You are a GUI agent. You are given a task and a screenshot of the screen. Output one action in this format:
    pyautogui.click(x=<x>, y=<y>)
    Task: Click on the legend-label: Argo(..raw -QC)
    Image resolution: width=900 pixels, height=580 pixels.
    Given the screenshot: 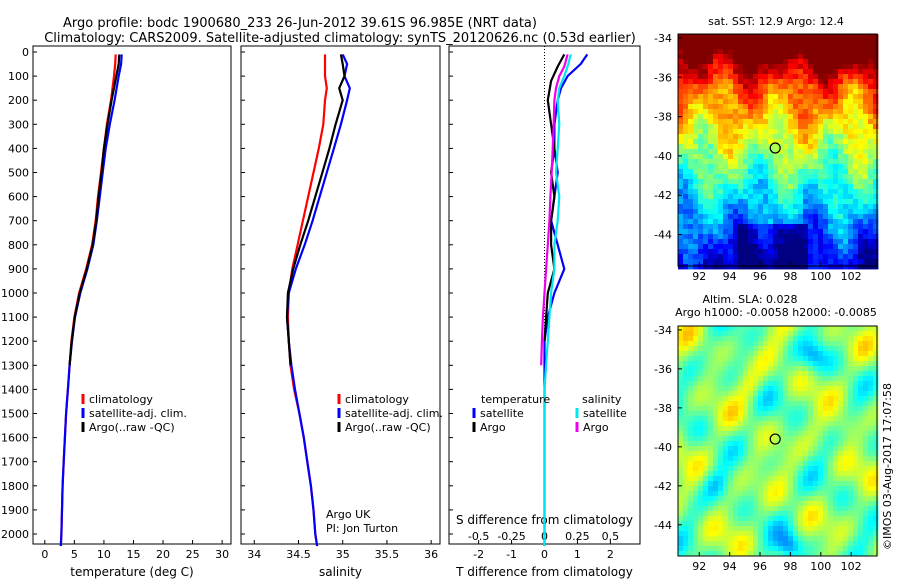 What is the action you would take?
    pyautogui.click(x=388, y=427)
    